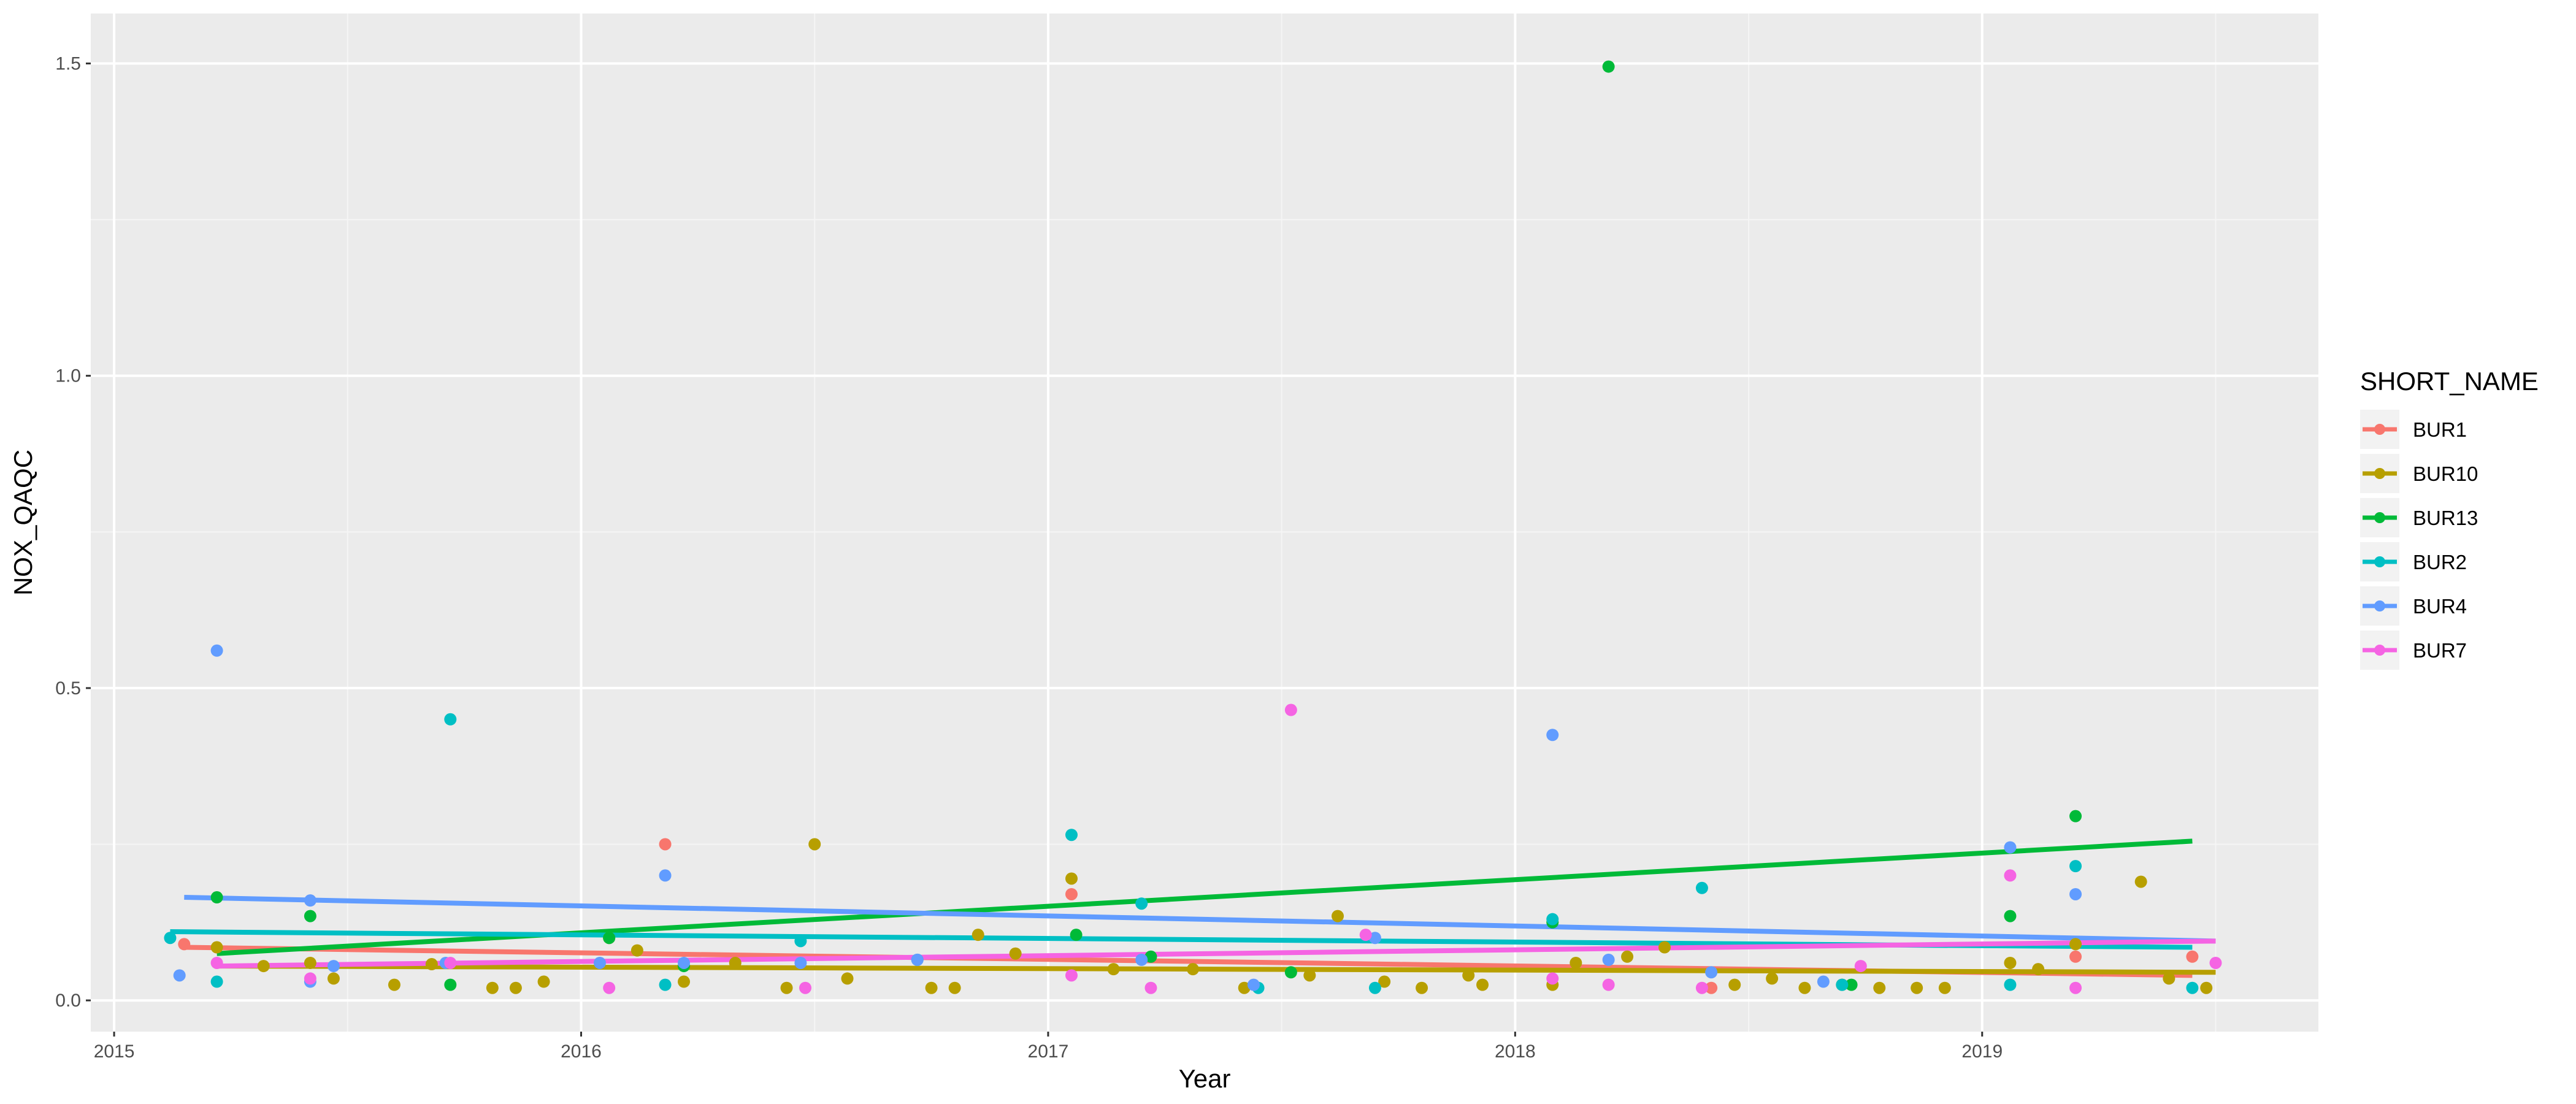 This screenshot has height=1104, width=2576. I want to click on y-tick-label: 0.5, so click(68, 688).